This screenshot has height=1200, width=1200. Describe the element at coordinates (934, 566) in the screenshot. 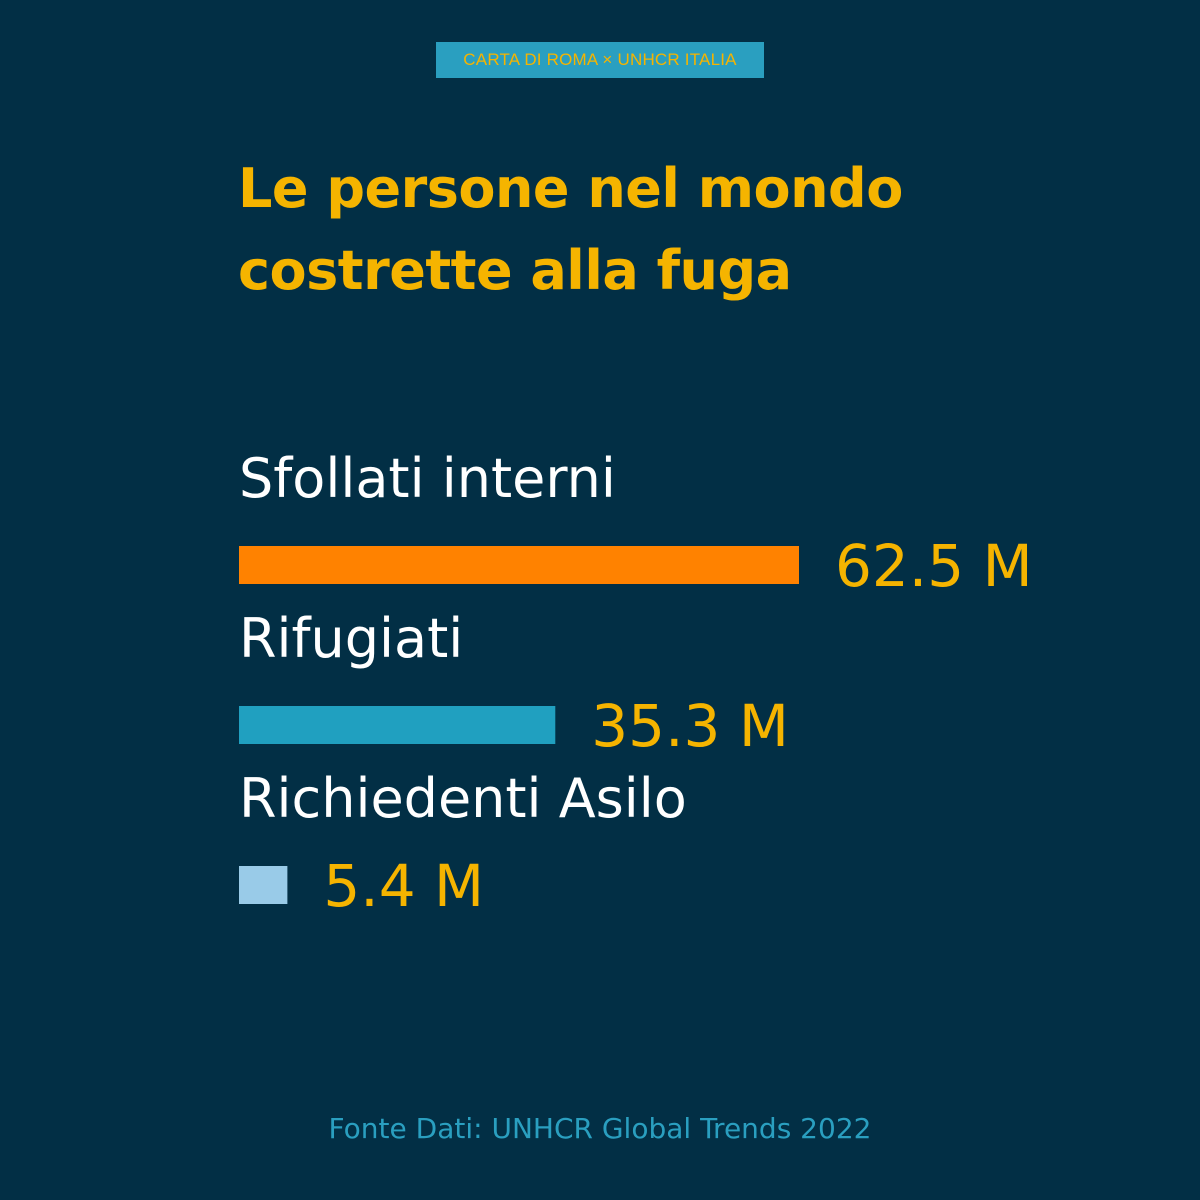

I see `value-label-sfollati-interni: 62.5 M` at that location.